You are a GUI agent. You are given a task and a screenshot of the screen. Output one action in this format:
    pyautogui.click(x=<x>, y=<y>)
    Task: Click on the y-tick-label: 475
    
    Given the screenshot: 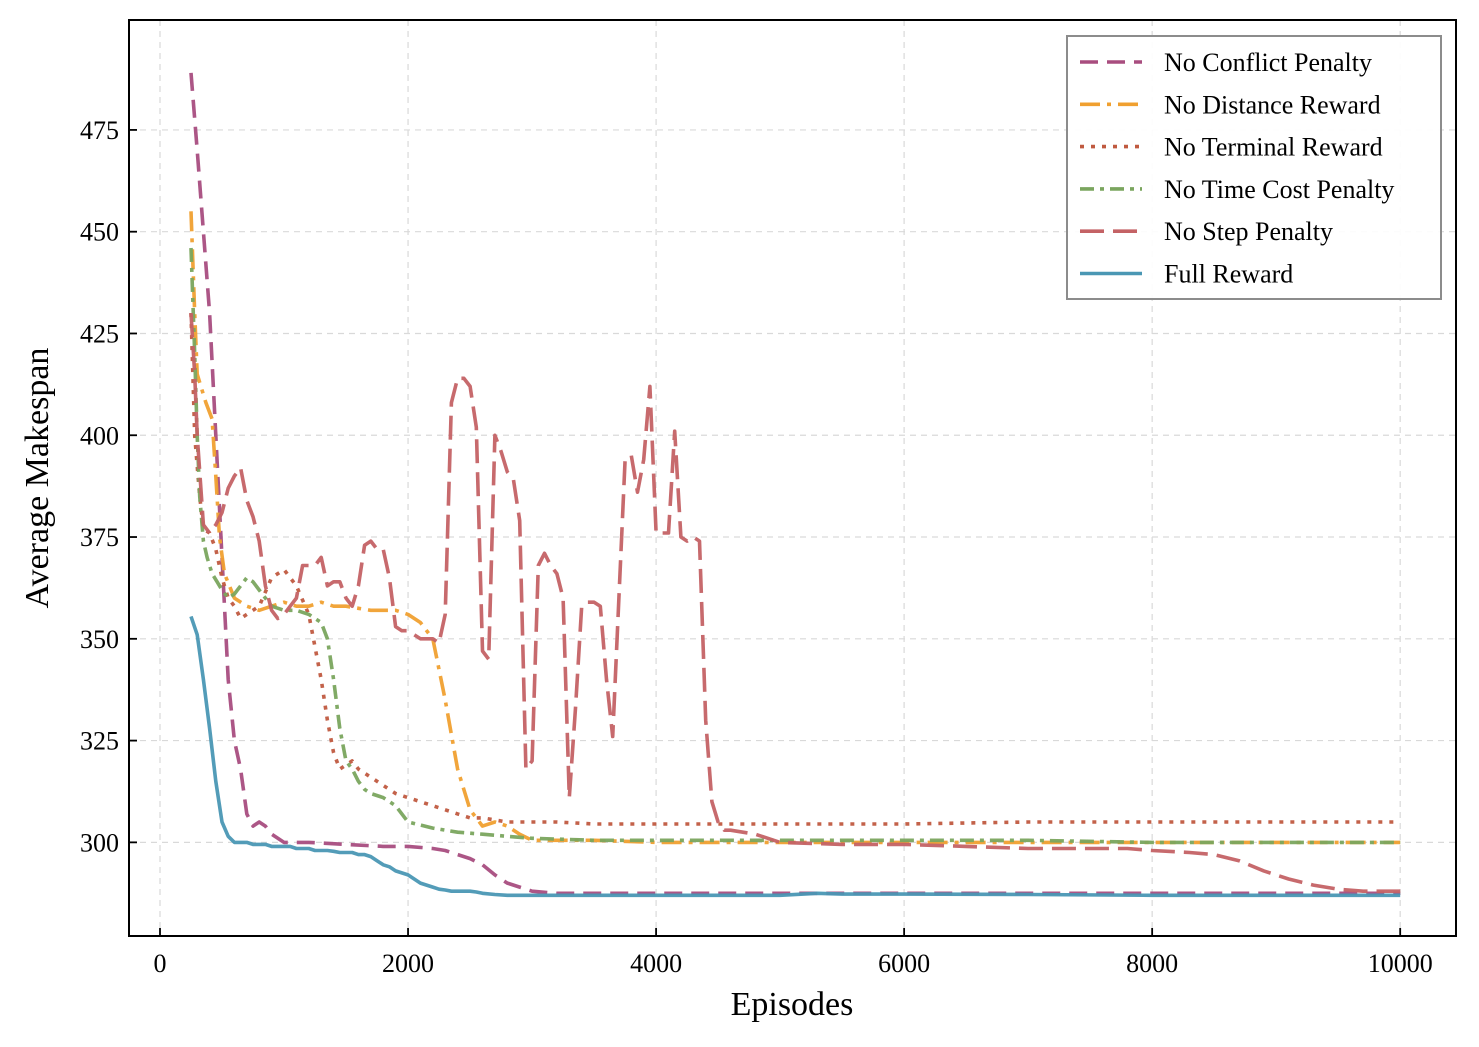 What is the action you would take?
    pyautogui.click(x=99, y=130)
    